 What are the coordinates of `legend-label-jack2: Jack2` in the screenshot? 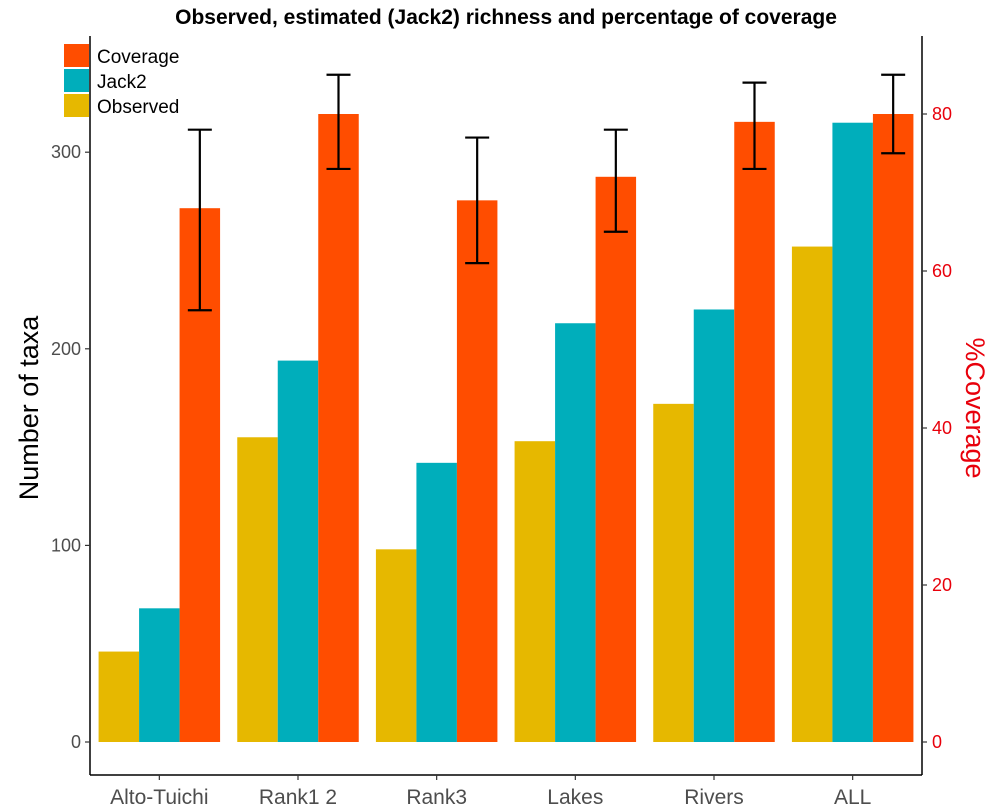 It's located at (122, 82).